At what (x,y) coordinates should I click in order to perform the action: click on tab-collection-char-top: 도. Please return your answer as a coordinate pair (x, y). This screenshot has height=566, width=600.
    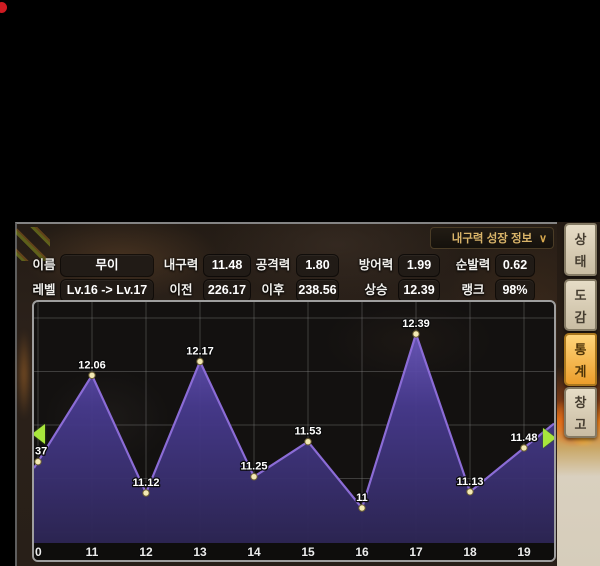
    Looking at the image, I should click on (580, 295).